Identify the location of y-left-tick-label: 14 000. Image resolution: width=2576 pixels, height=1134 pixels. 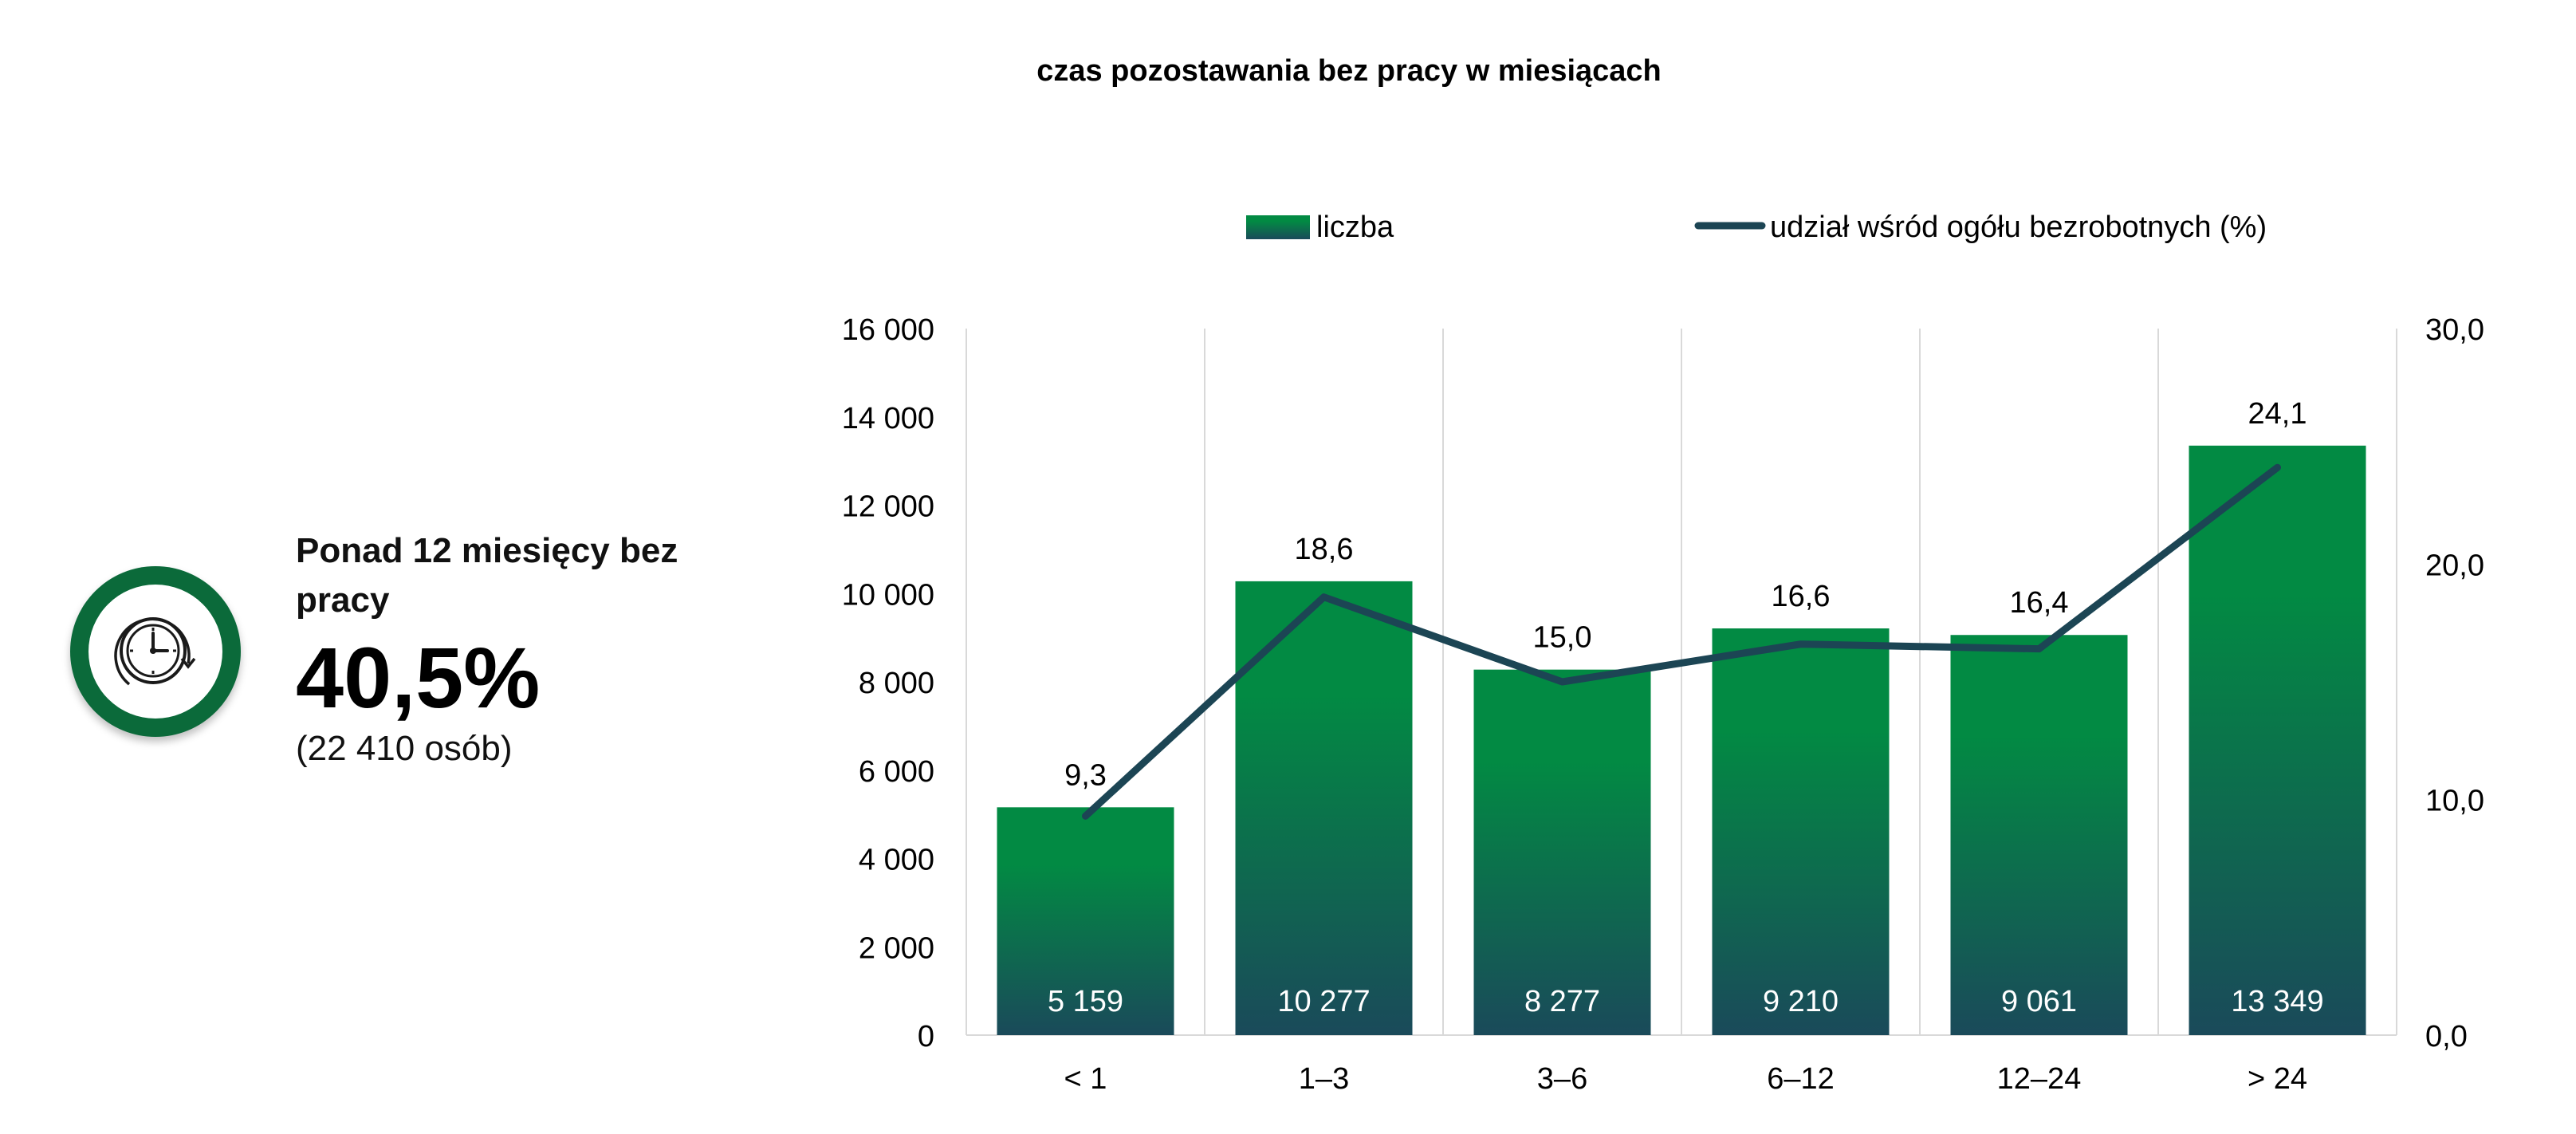
(888, 419).